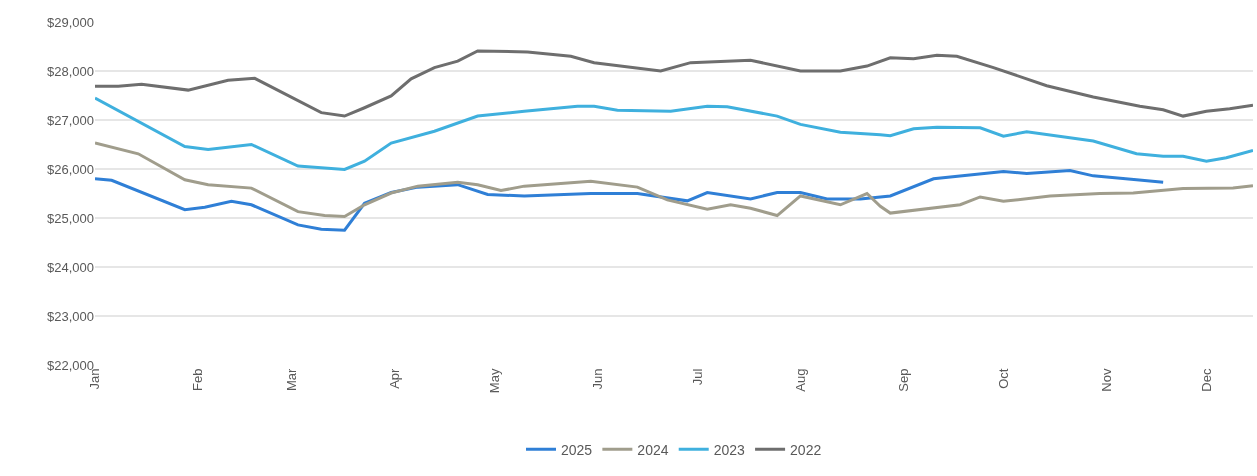 This screenshot has height=476, width=1257. I want to click on y-tick-label: $27,000, so click(70, 120).